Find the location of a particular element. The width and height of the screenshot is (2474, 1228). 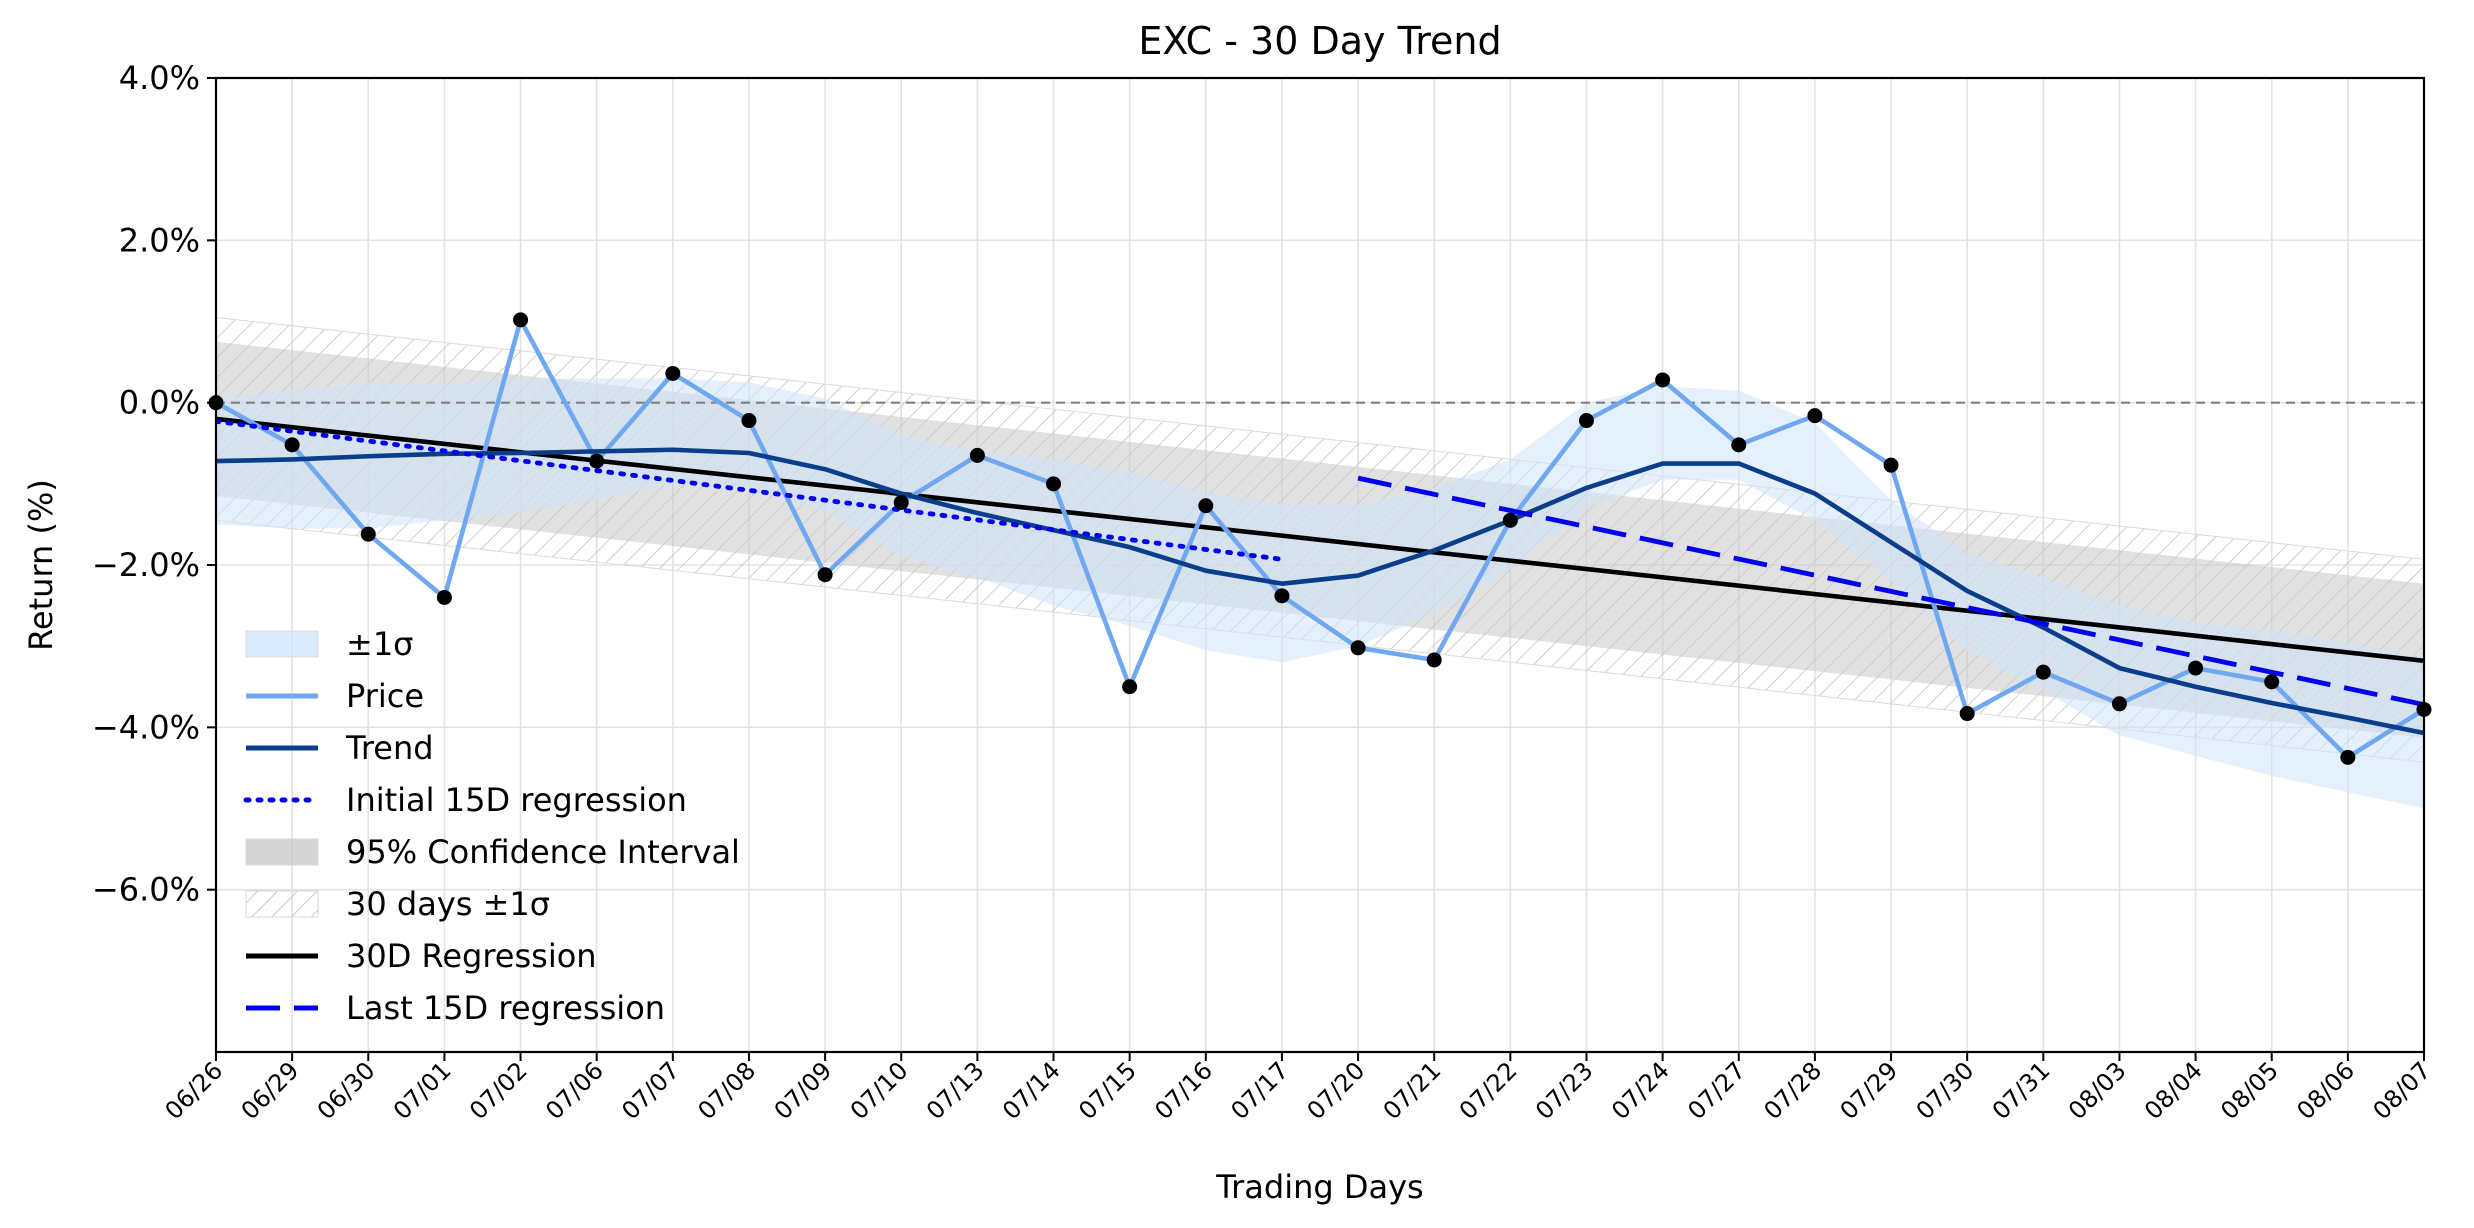

legend-label: Last 15D regression is located at coordinates (505, 1008).